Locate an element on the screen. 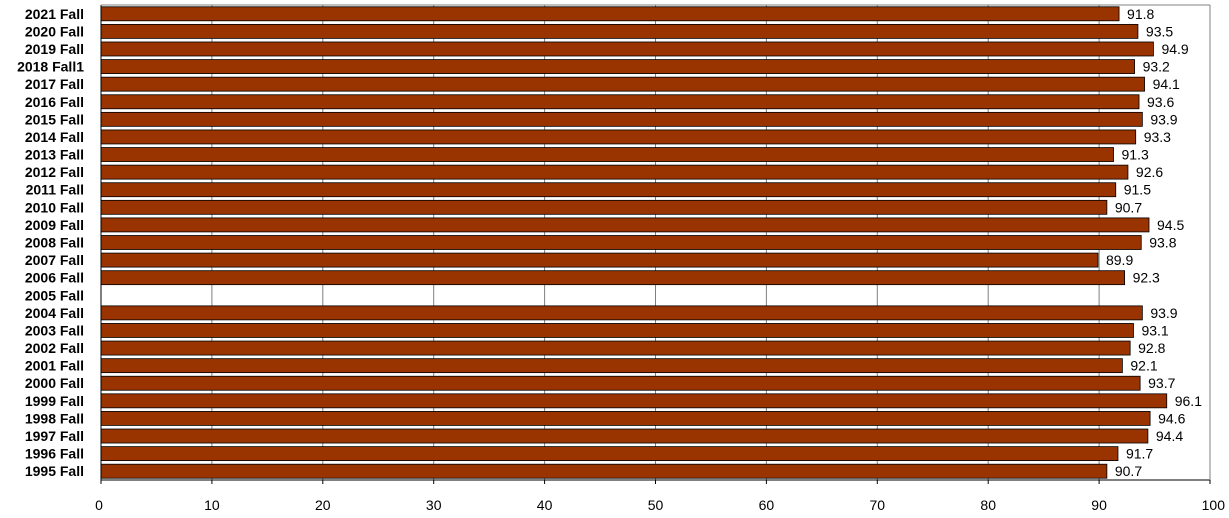 This screenshot has width=1229, height=518. value-label-0: 91.8 is located at coordinates (1140, 14).